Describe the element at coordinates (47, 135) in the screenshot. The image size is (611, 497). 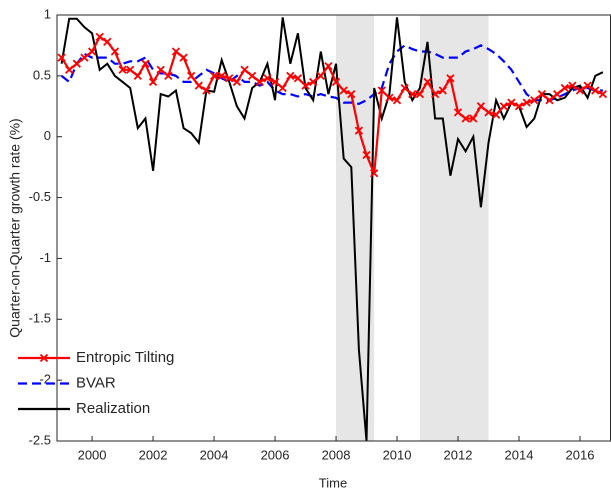
I see `y-tick-label: 0` at that location.